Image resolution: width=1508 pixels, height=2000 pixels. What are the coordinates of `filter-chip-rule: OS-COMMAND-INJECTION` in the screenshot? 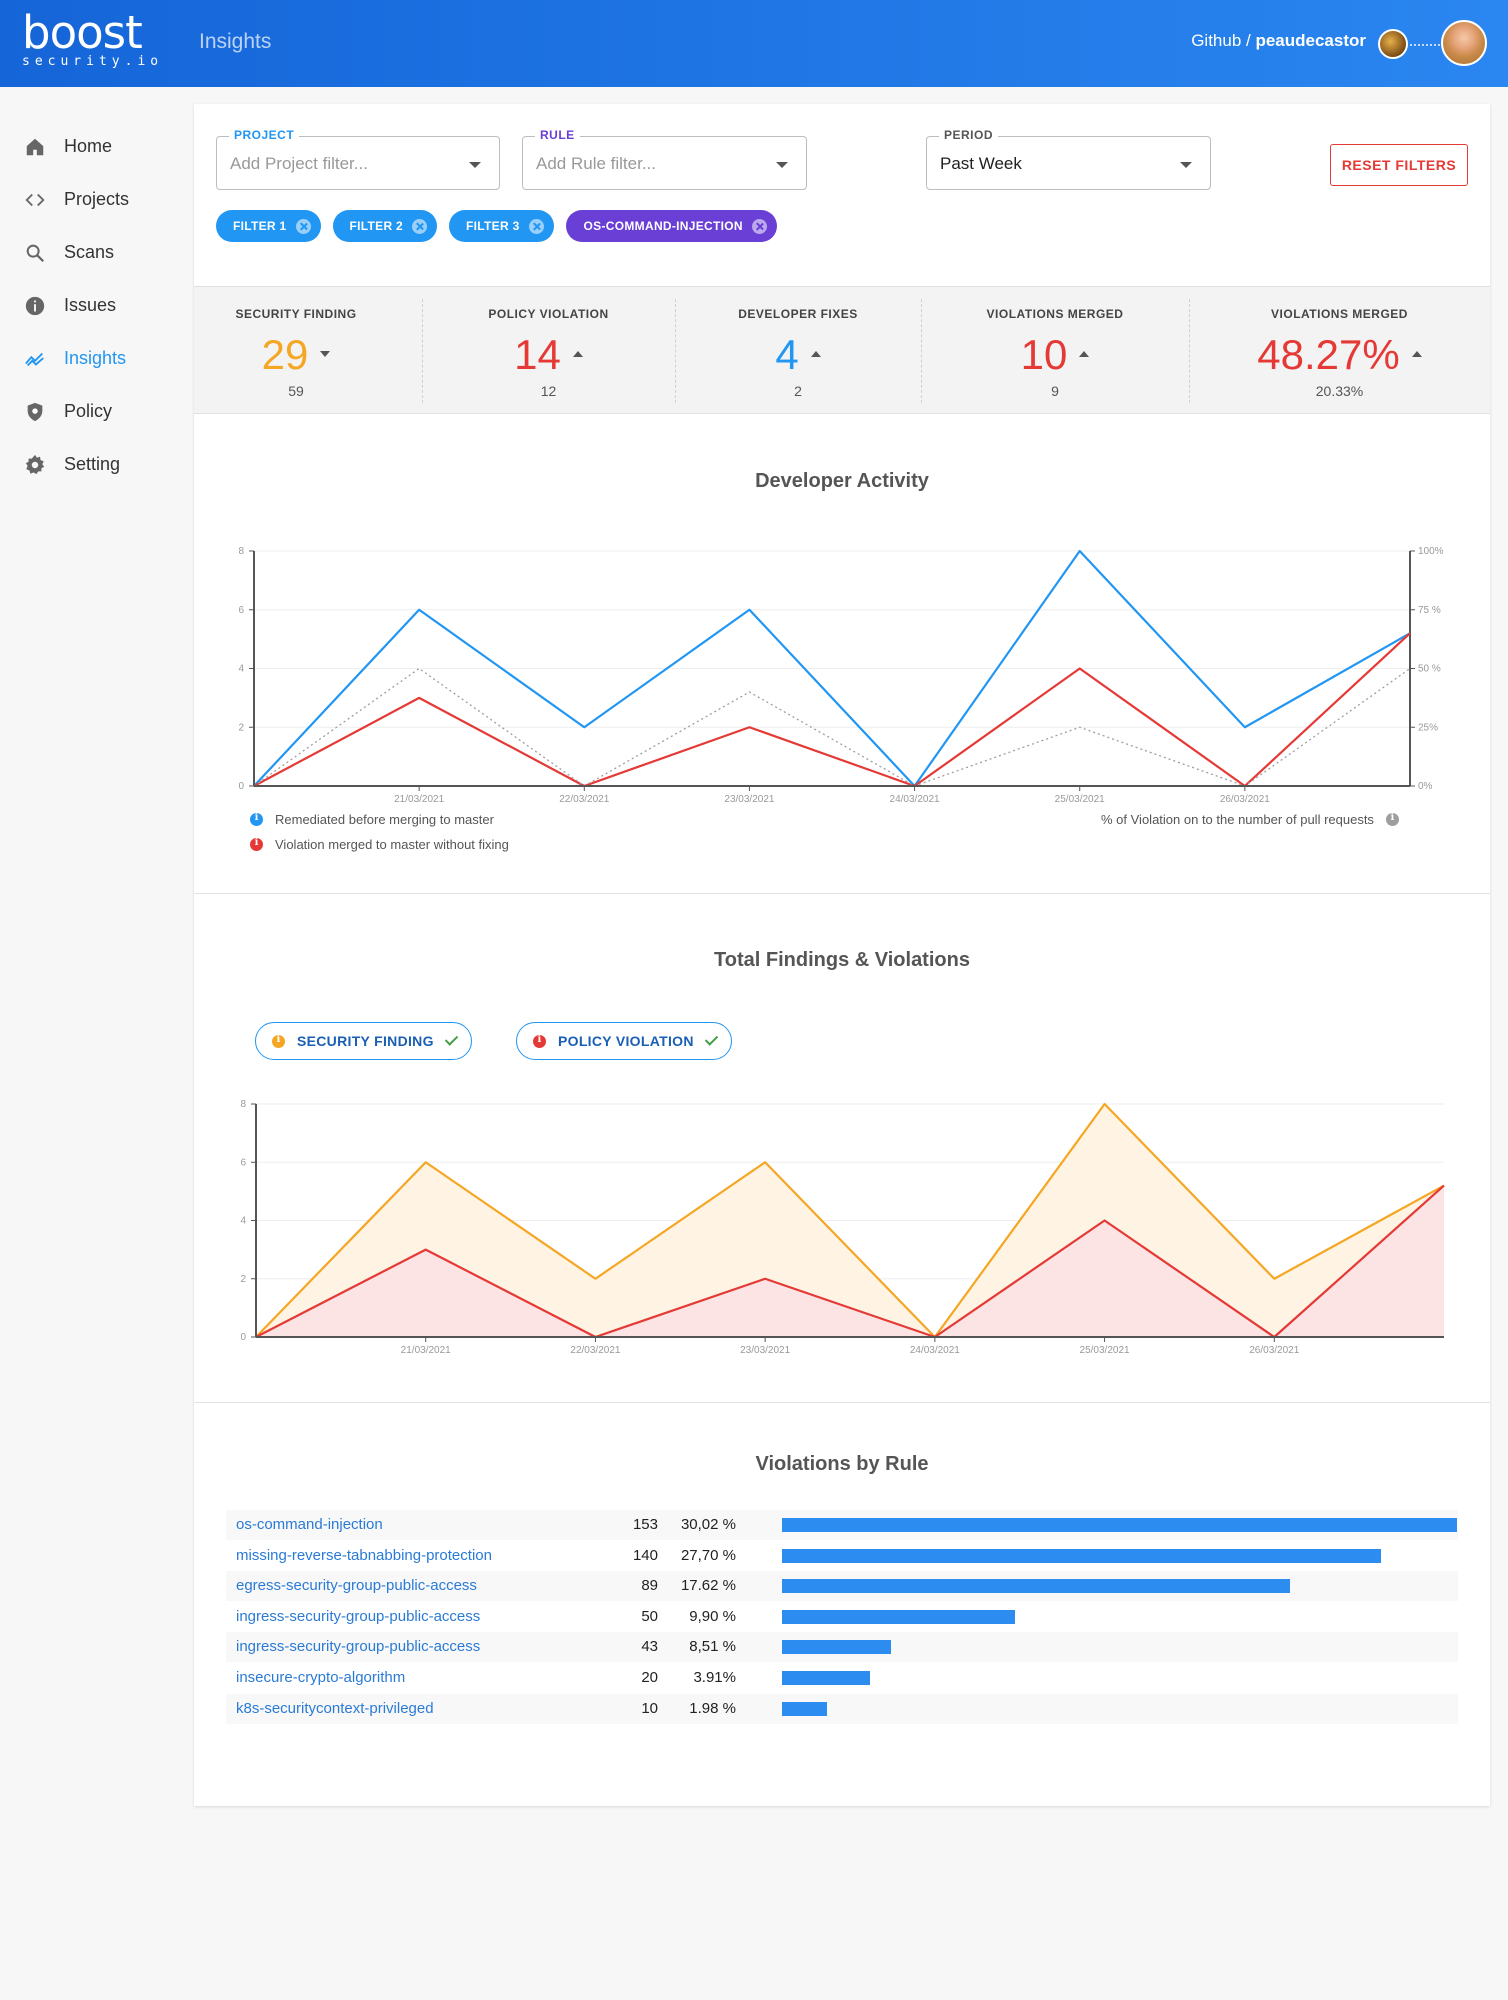 It's located at (671, 226).